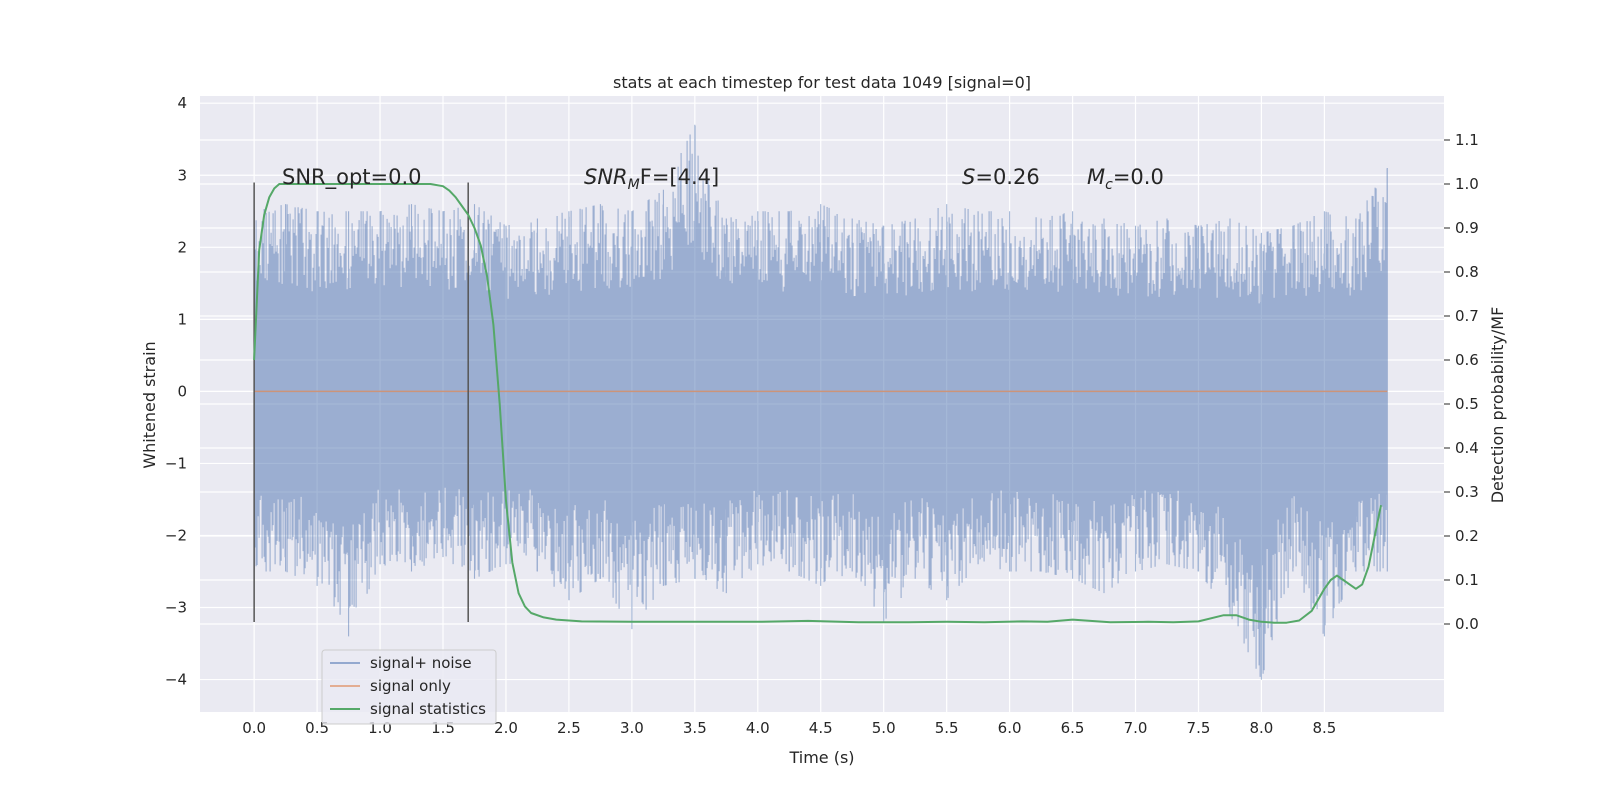  I want to click on x-tick-label-12: 6.0, so click(1010, 728).